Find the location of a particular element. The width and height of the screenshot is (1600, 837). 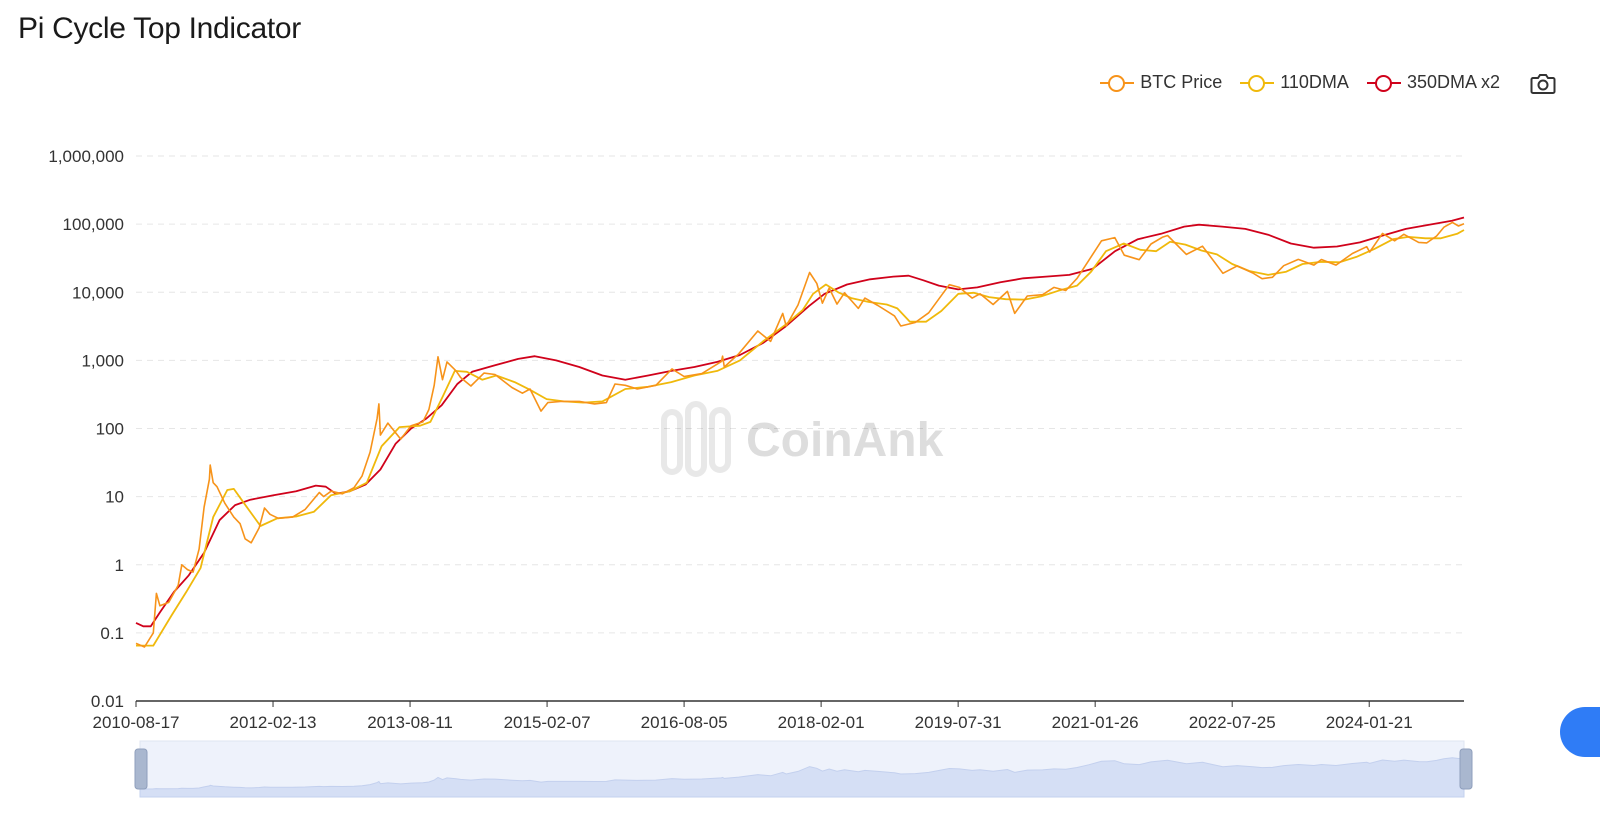

legend-swatch-110dma is located at coordinates (1257, 83).